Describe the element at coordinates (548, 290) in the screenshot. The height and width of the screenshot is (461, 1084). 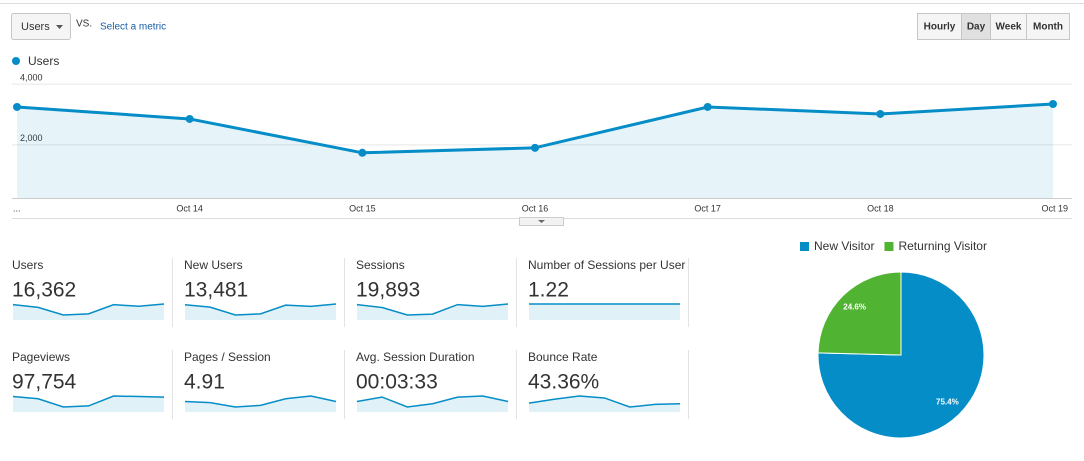
I see `metric-value: 1.22` at that location.